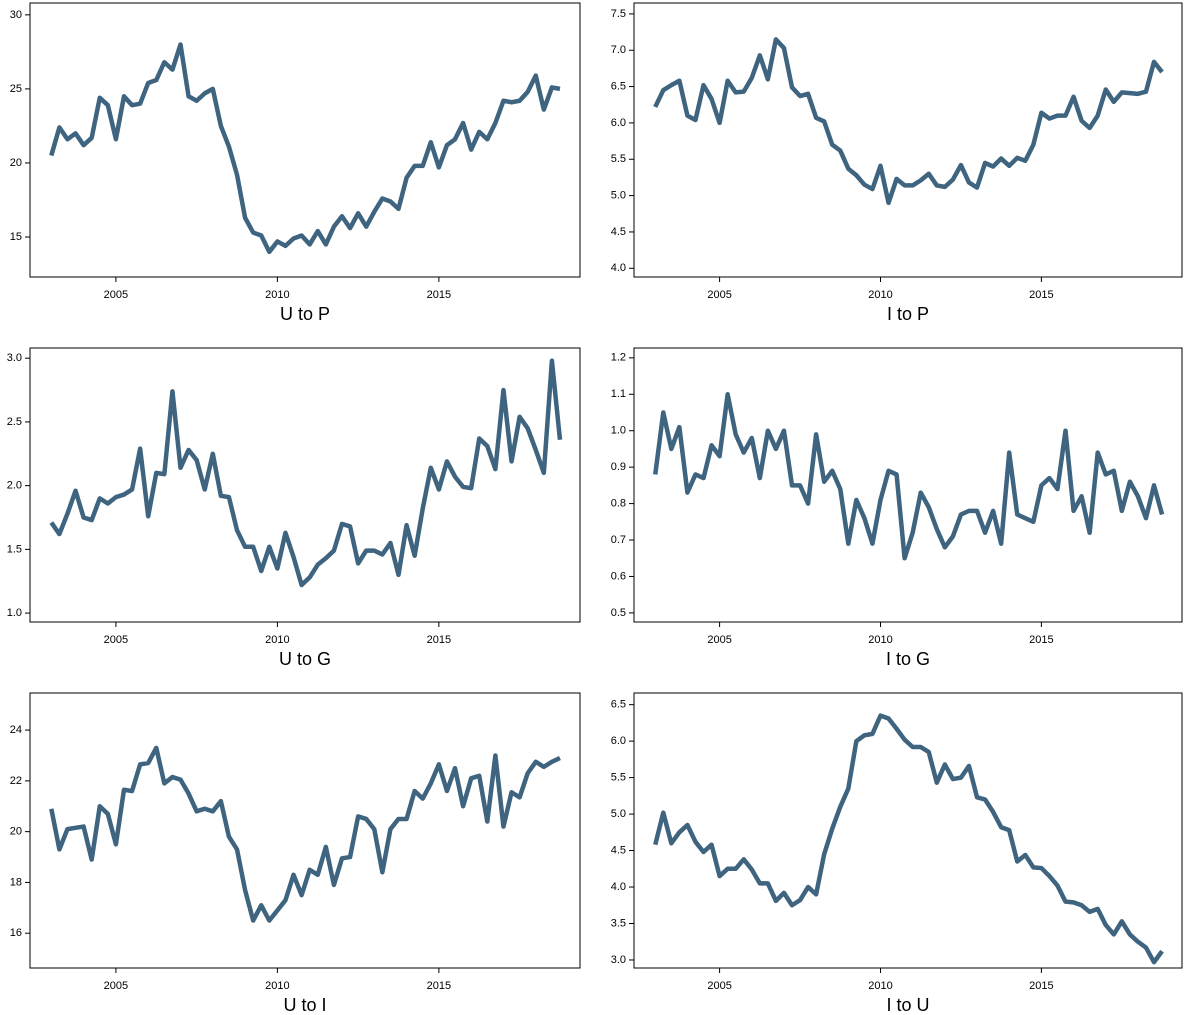 The image size is (1186, 1015). I want to click on y-tick-label: 24, so click(16, 730).